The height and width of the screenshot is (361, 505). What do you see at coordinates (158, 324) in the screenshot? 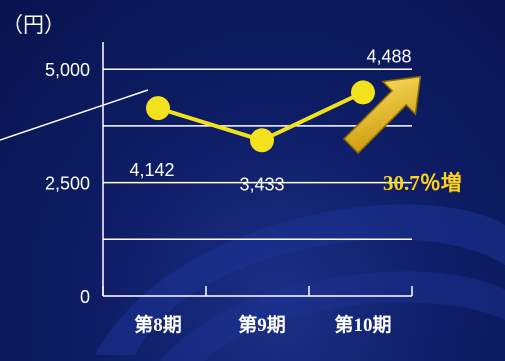
I see `x-tick-label: 第8期` at bounding box center [158, 324].